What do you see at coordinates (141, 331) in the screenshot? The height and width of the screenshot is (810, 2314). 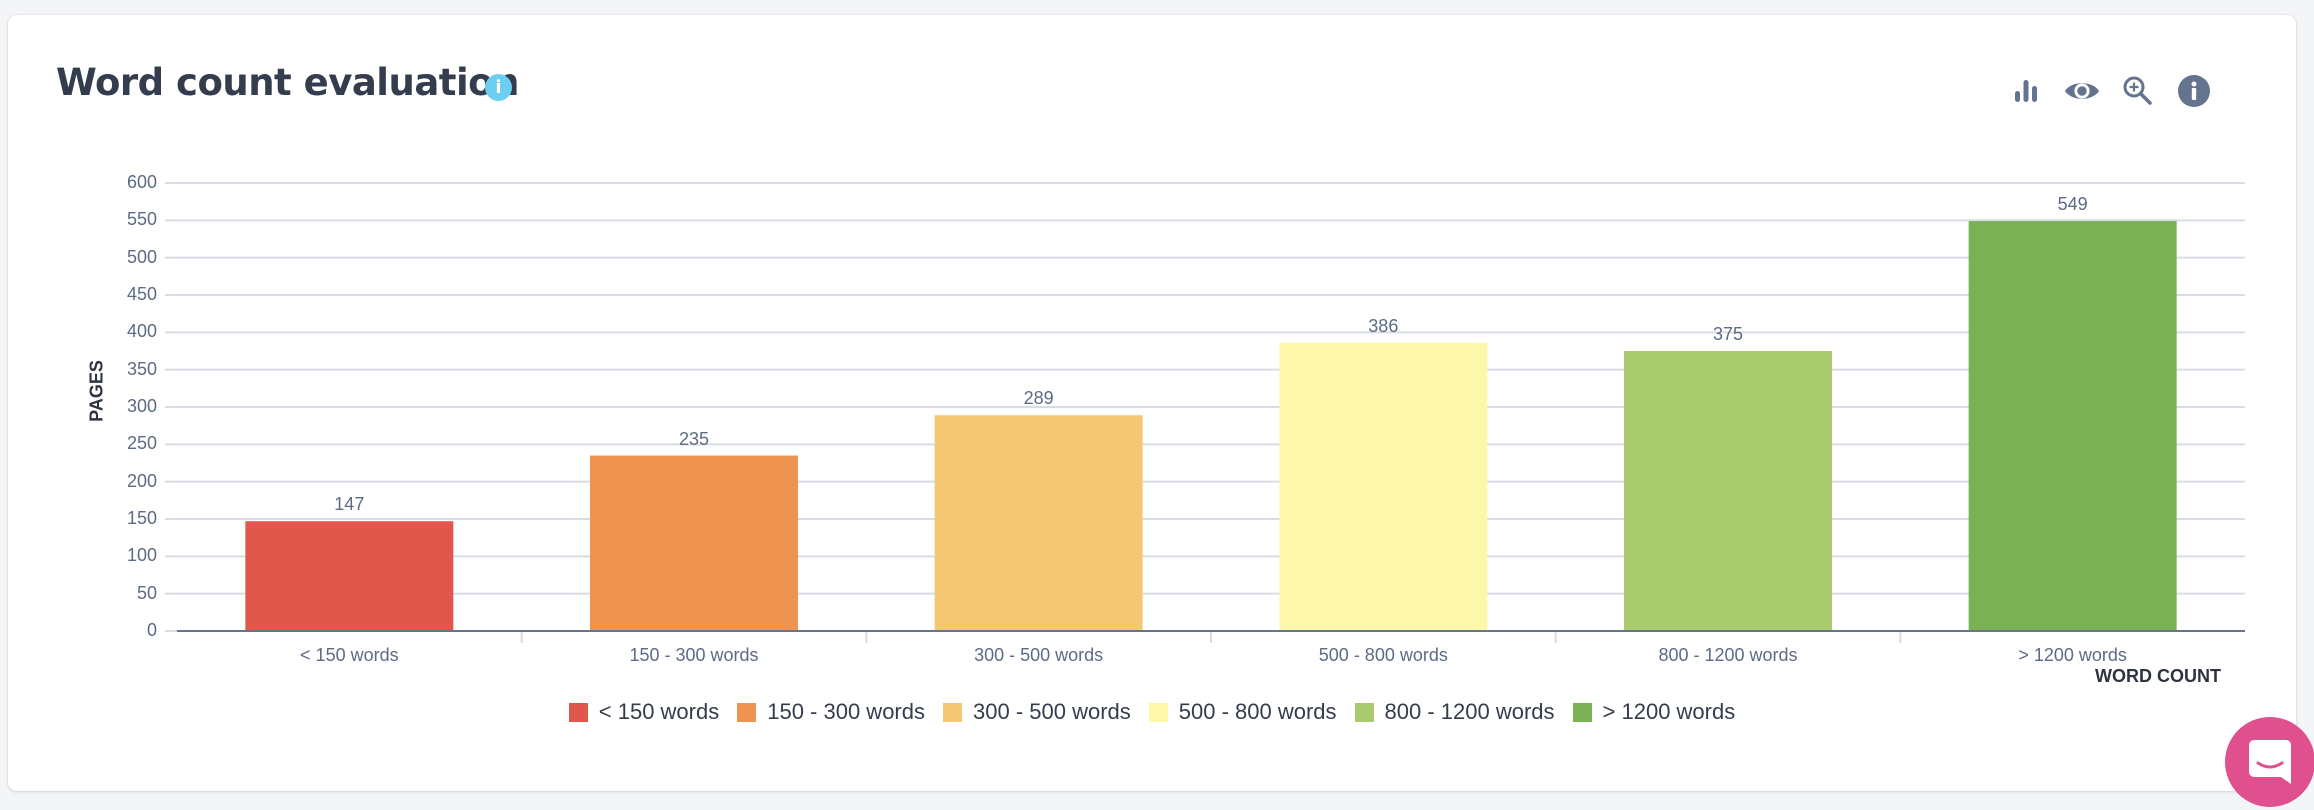 I see `y-tick-label: 400` at bounding box center [141, 331].